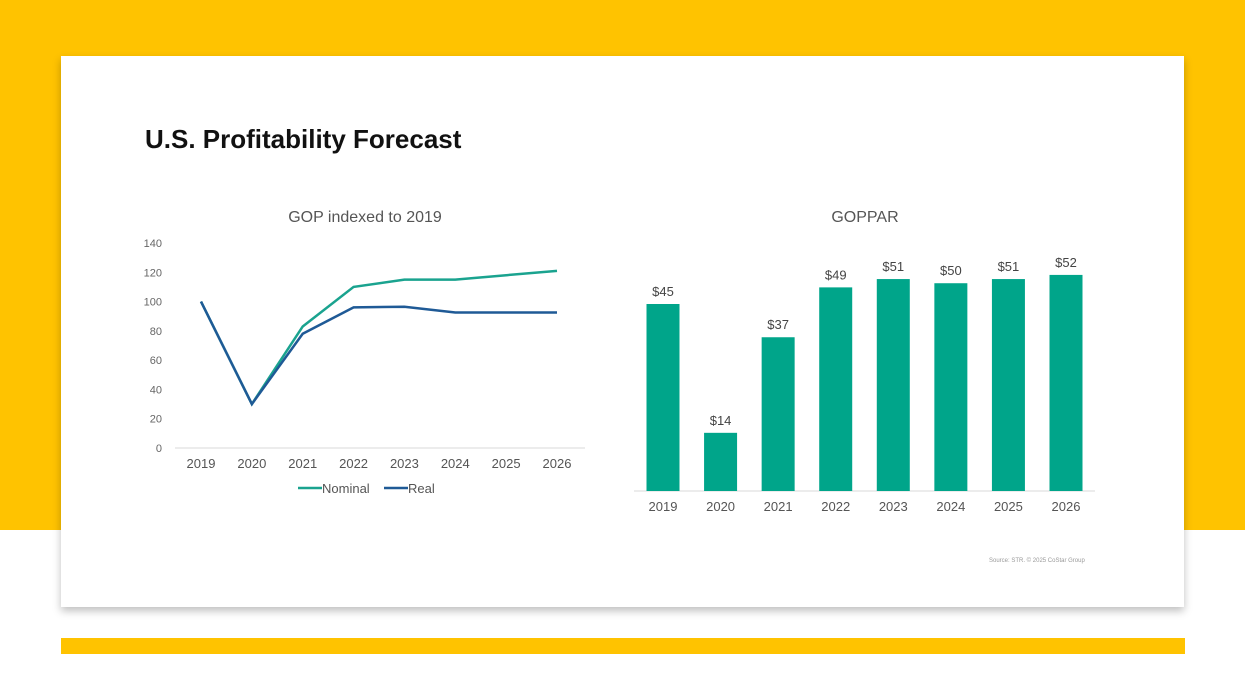  What do you see at coordinates (156, 361) in the screenshot?
I see `y-tick-label: 60` at bounding box center [156, 361].